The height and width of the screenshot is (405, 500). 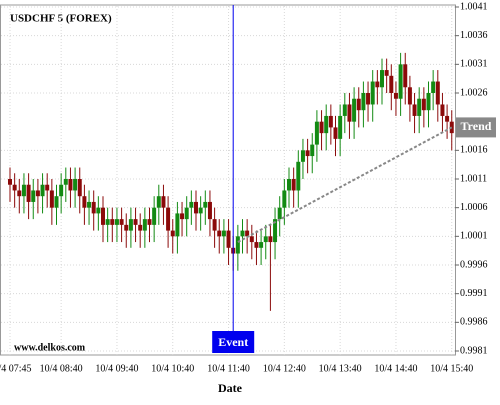 What do you see at coordinates (474, 92) in the screenshot?
I see `y-tick-label: 1.0026` at bounding box center [474, 92].